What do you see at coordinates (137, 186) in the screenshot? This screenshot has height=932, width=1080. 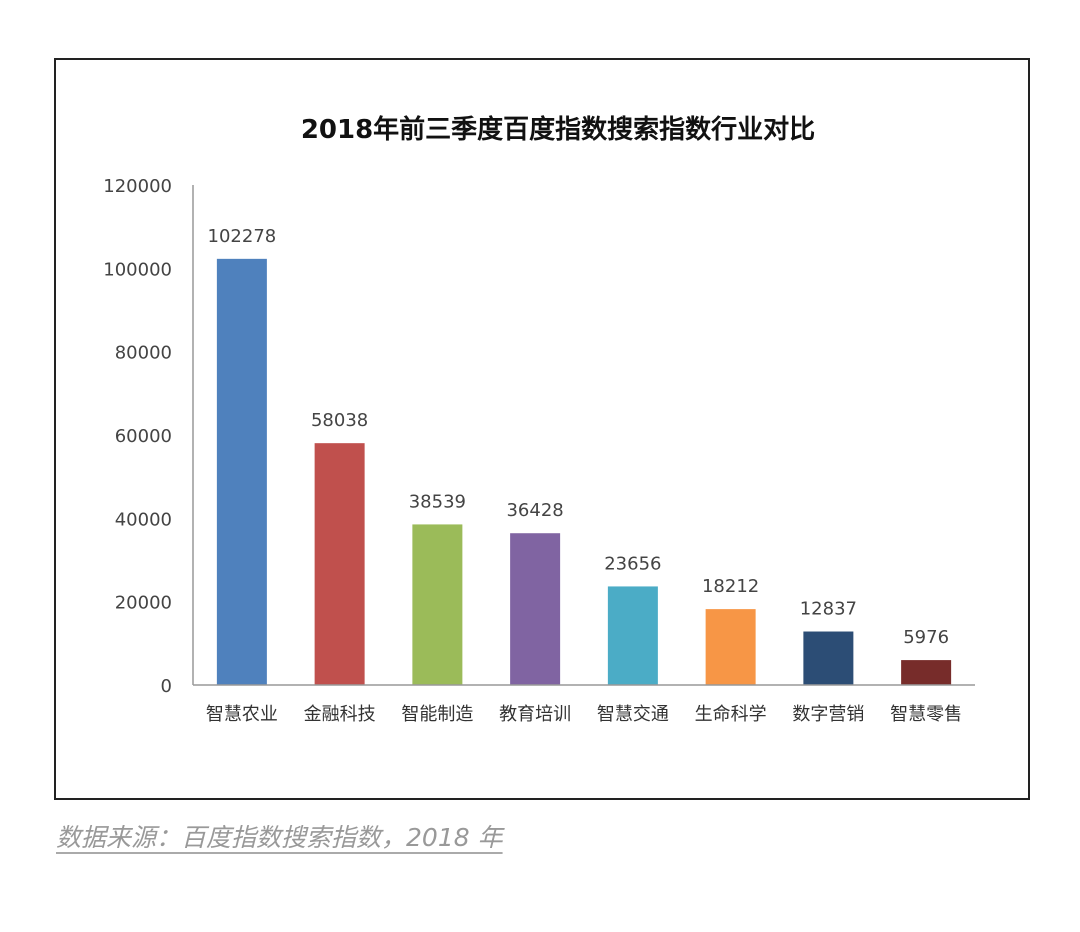 I see `y-tick-label: 120000` at bounding box center [137, 186].